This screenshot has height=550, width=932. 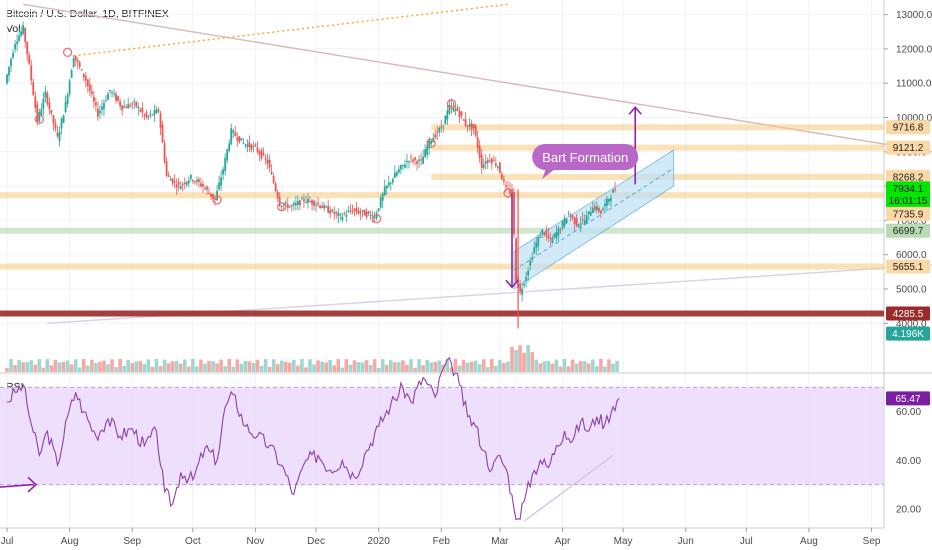 What do you see at coordinates (623, 541) in the screenshot?
I see `time-tick-label: May` at bounding box center [623, 541].